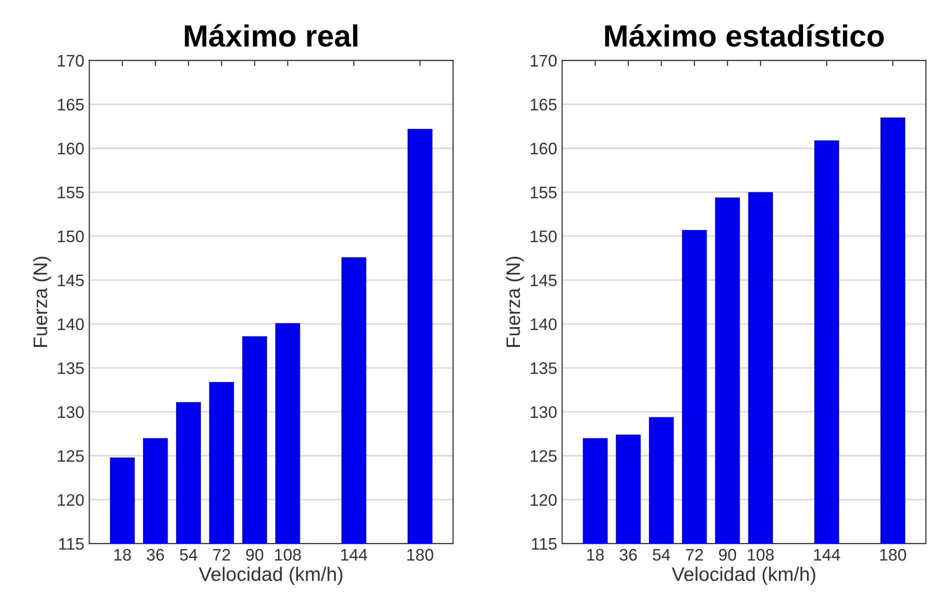 The height and width of the screenshot is (604, 940). Describe the element at coordinates (744, 35) in the screenshot. I see `chart-title: Máximo estadístico` at that location.